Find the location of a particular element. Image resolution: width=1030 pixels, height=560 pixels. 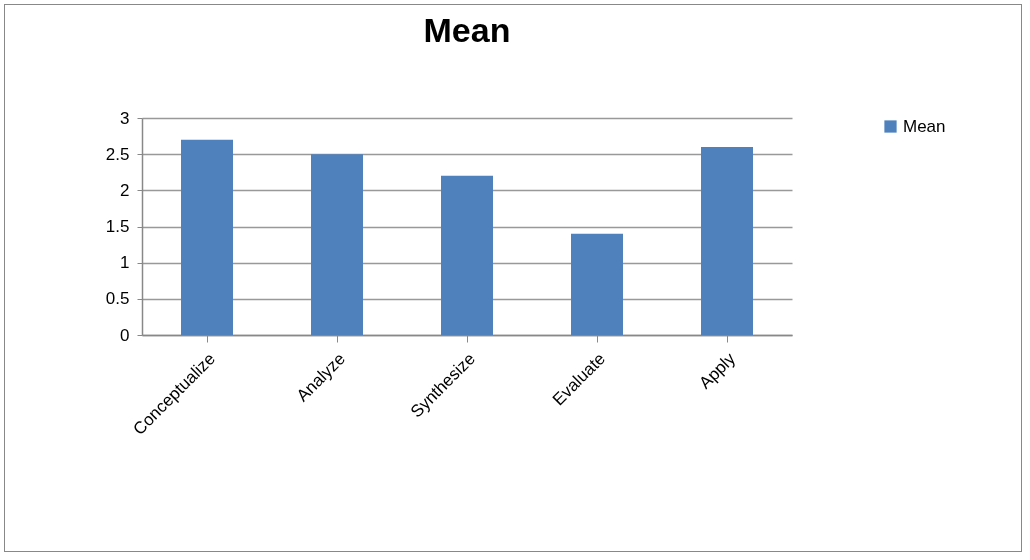

y-tick-label: 2.5 is located at coordinates (117, 154).